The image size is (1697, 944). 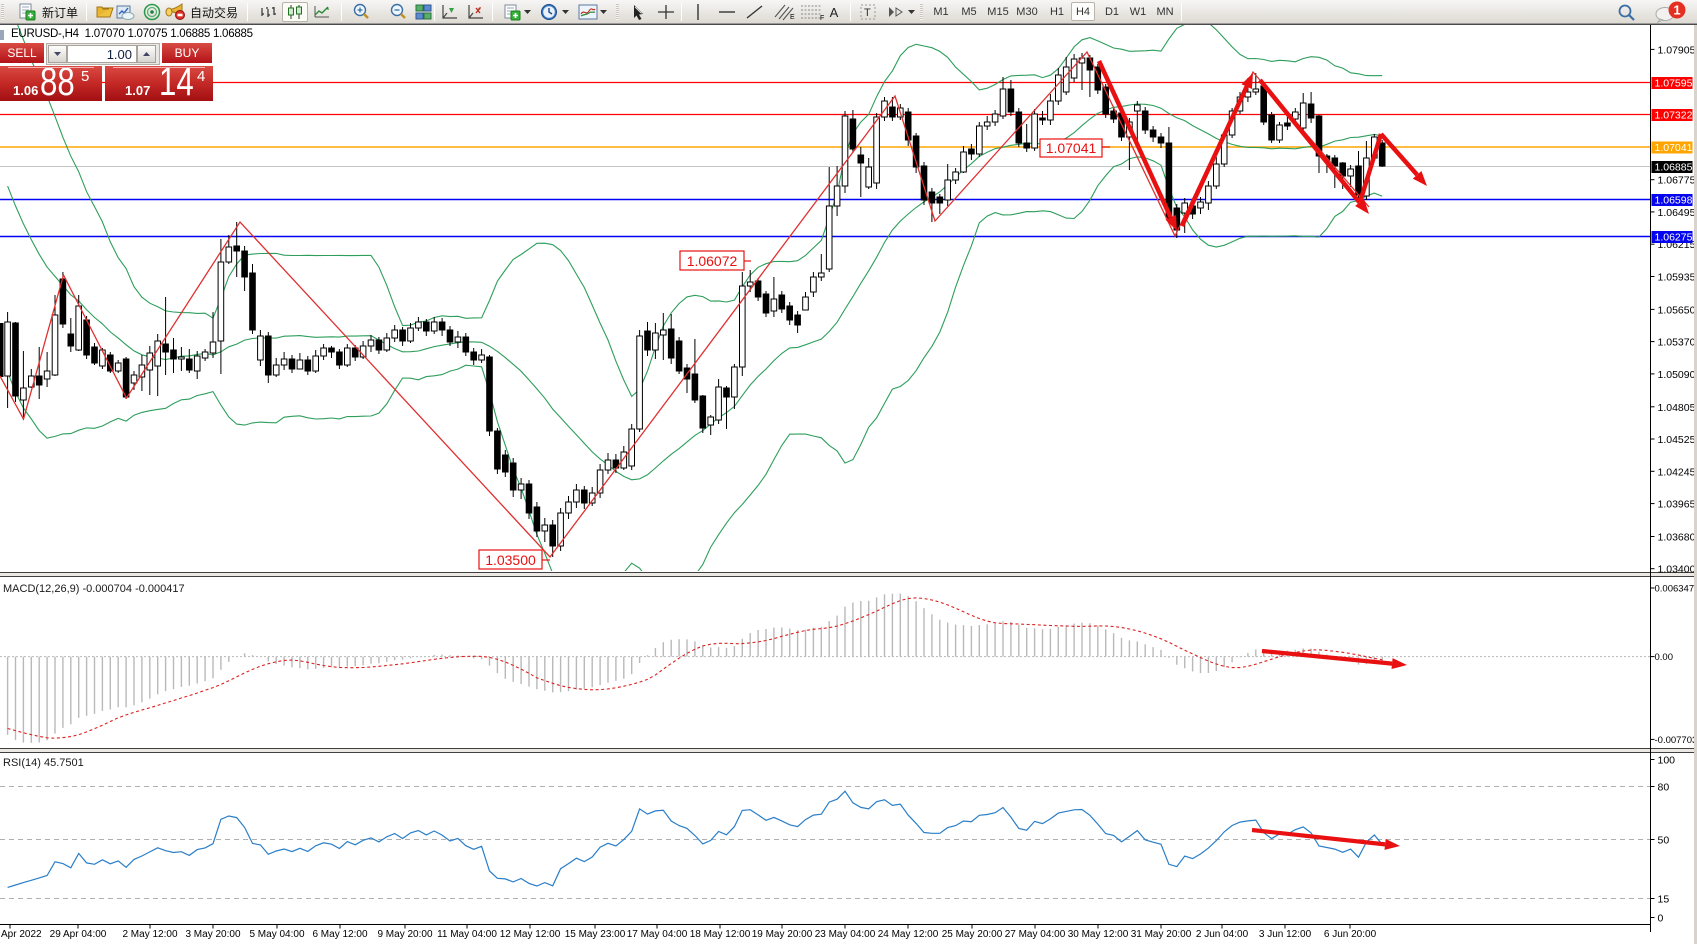 What do you see at coordinates (1285, 934) in the screenshot?
I see `svg-text: 3 Jun 12:00` at bounding box center [1285, 934].